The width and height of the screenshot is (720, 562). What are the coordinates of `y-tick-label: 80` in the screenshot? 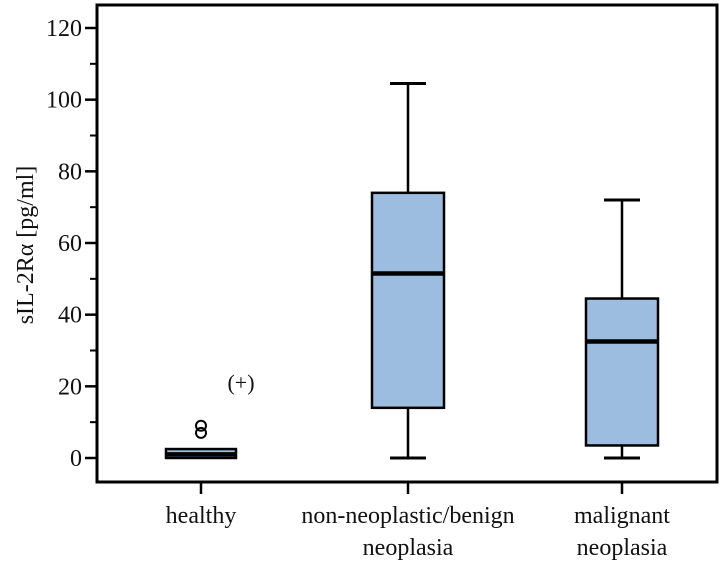 It's located at (70, 172).